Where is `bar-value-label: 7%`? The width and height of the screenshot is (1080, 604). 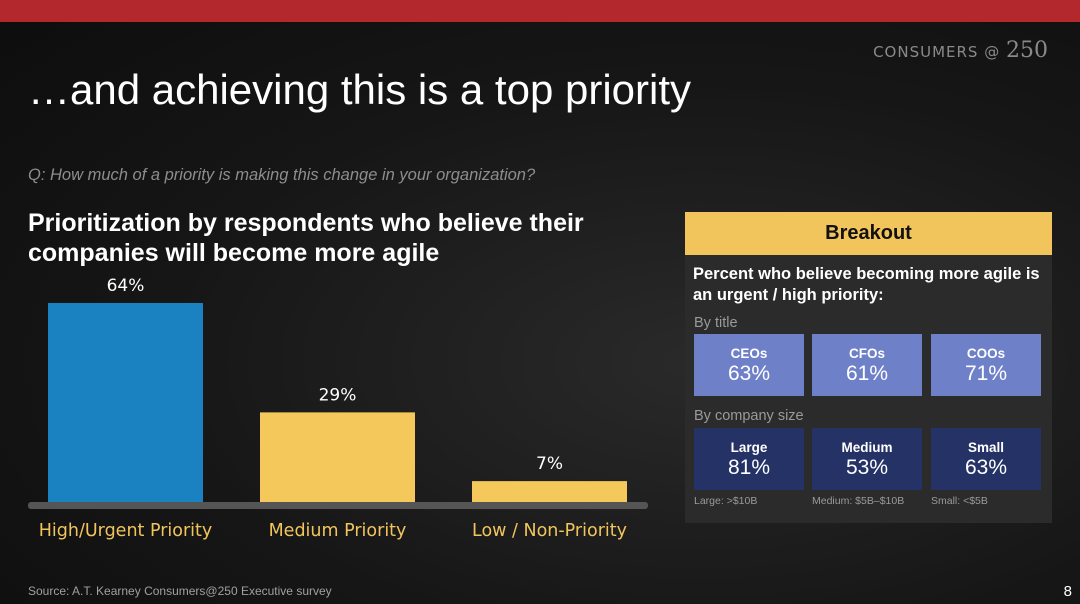
bar-value-label: 7% is located at coordinates (549, 464).